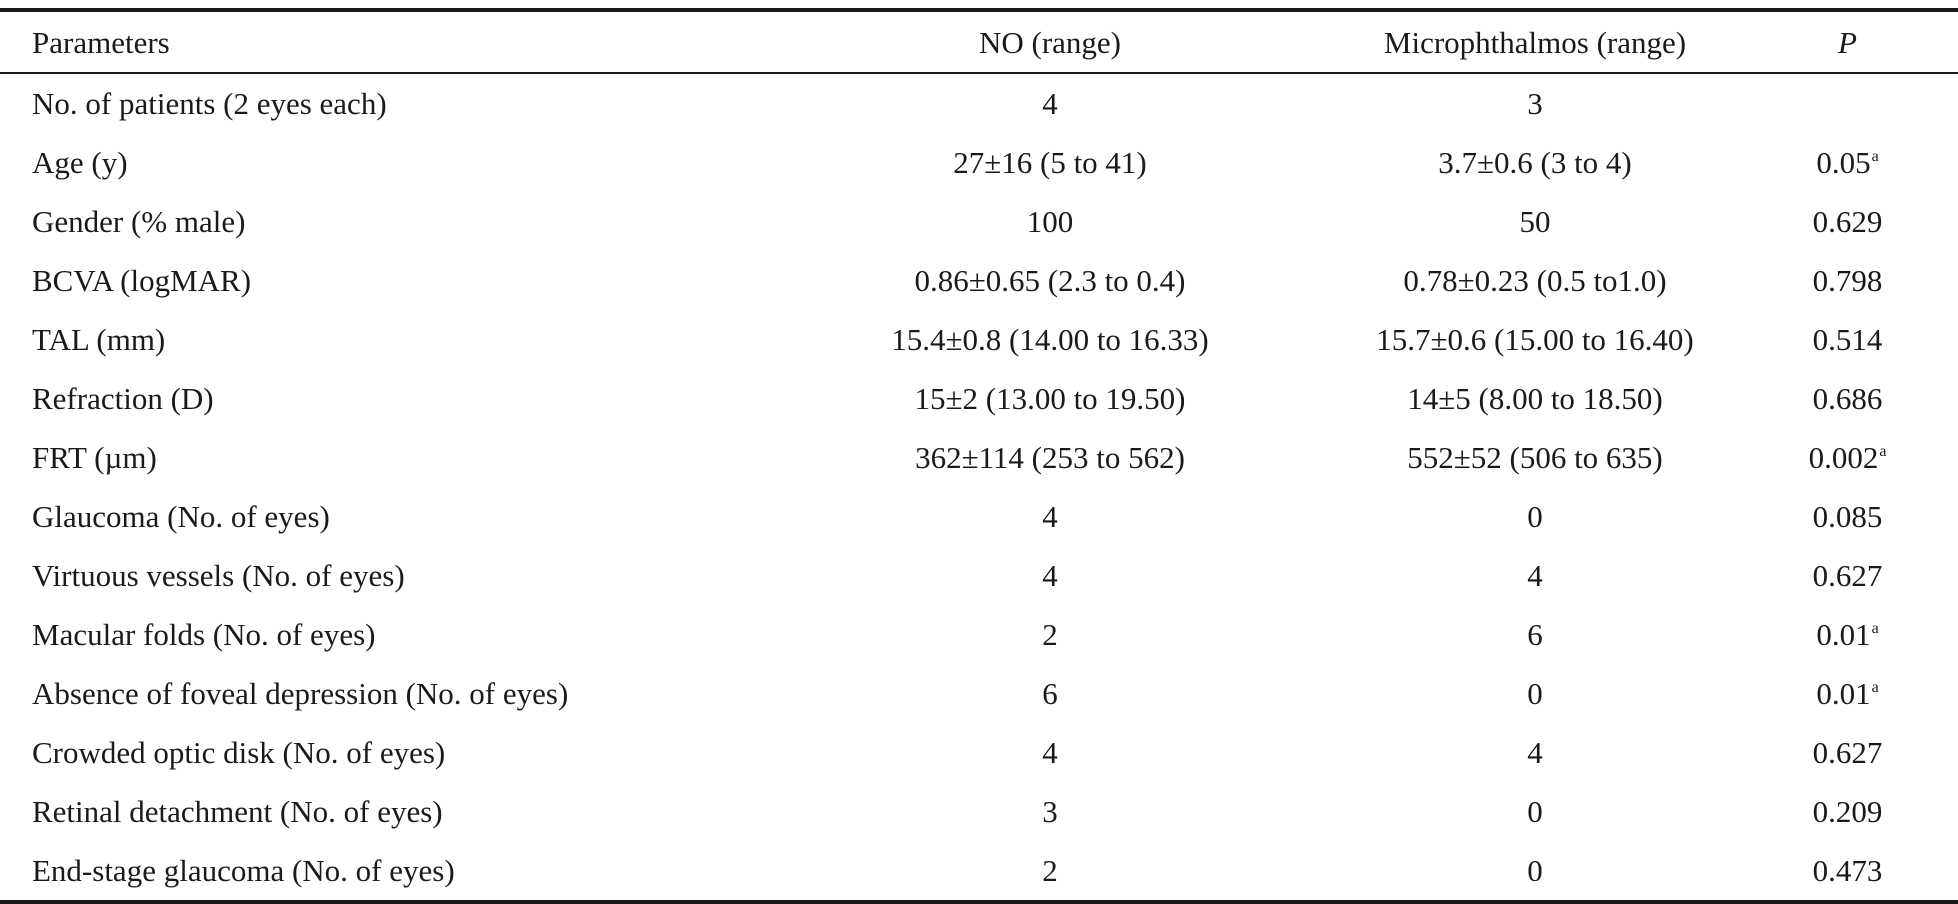 This screenshot has width=1958, height=904. Describe the element at coordinates (1535, 42) in the screenshot. I see `header-microphthalmos-range: Microphthalmos (range)` at that location.